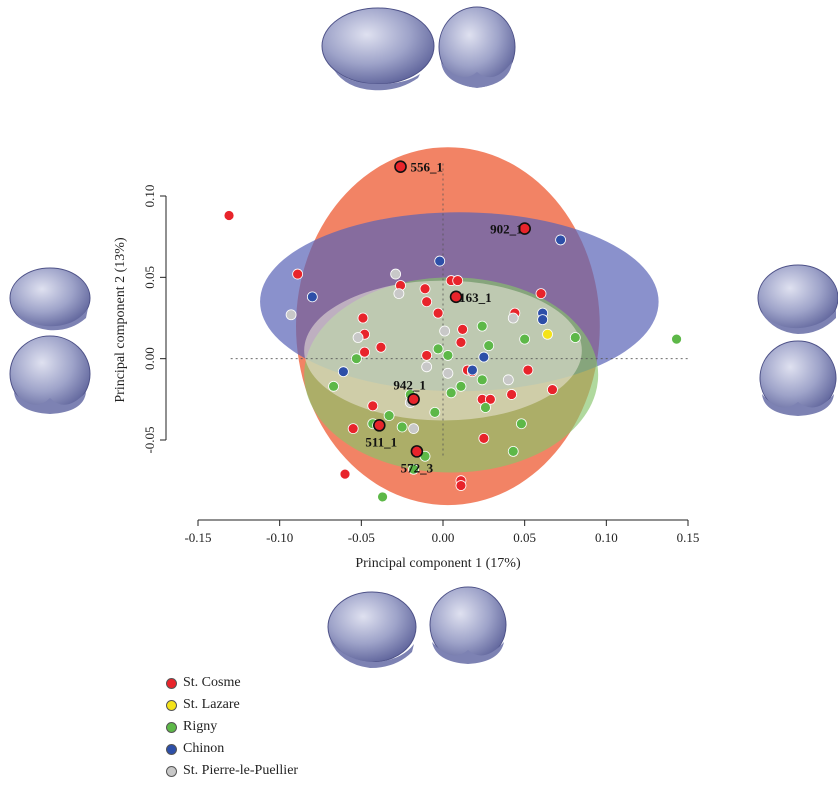  Describe the element at coordinates (279, 537) in the screenshot. I see `x-tick-label: -0.10` at that location.